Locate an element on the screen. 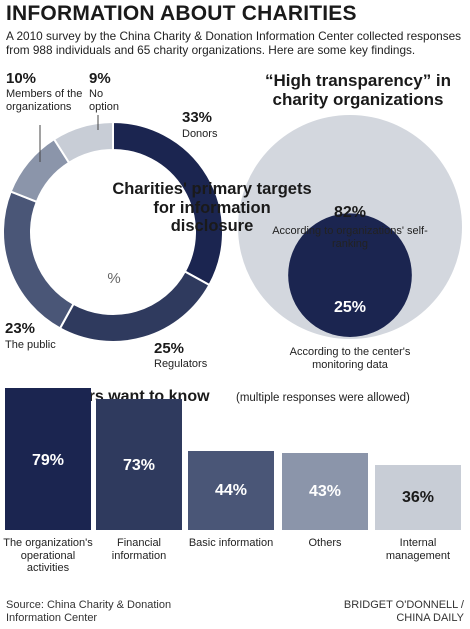  transparency-label-self: According to organizations' self-ranking is located at coordinates (350, 237).